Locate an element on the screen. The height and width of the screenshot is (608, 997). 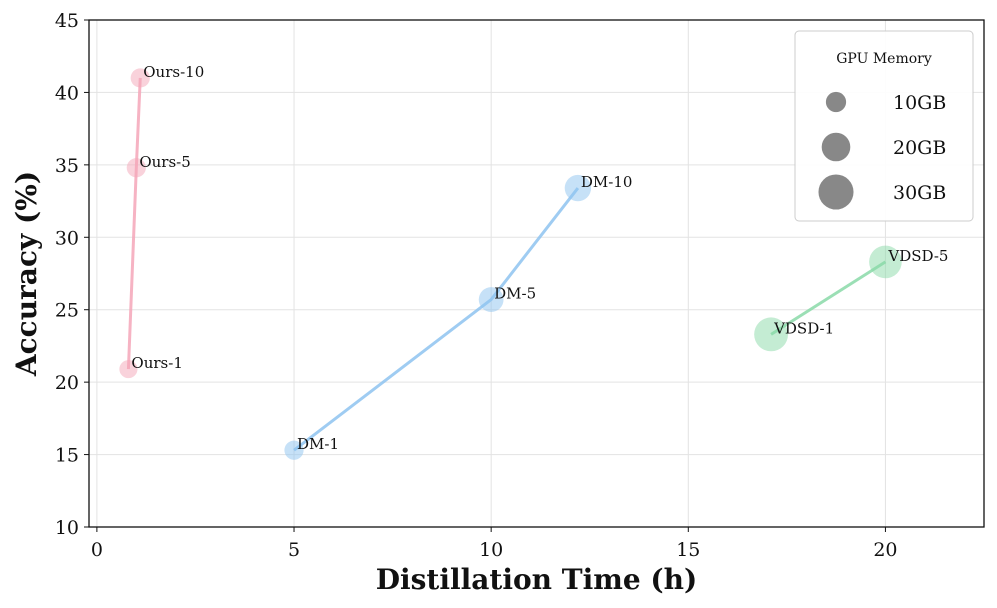
legend-box is located at coordinates (884, 126).